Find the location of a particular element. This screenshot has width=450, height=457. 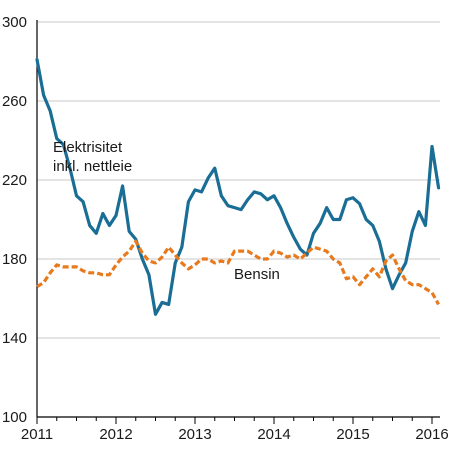

series-label-line: Bensin is located at coordinates (257, 274).